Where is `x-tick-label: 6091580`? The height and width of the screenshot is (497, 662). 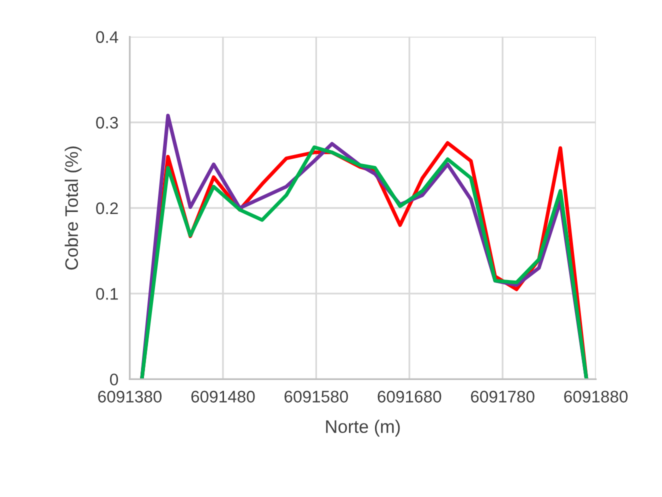
x-tick-label: 6091580 is located at coordinates (316, 396).